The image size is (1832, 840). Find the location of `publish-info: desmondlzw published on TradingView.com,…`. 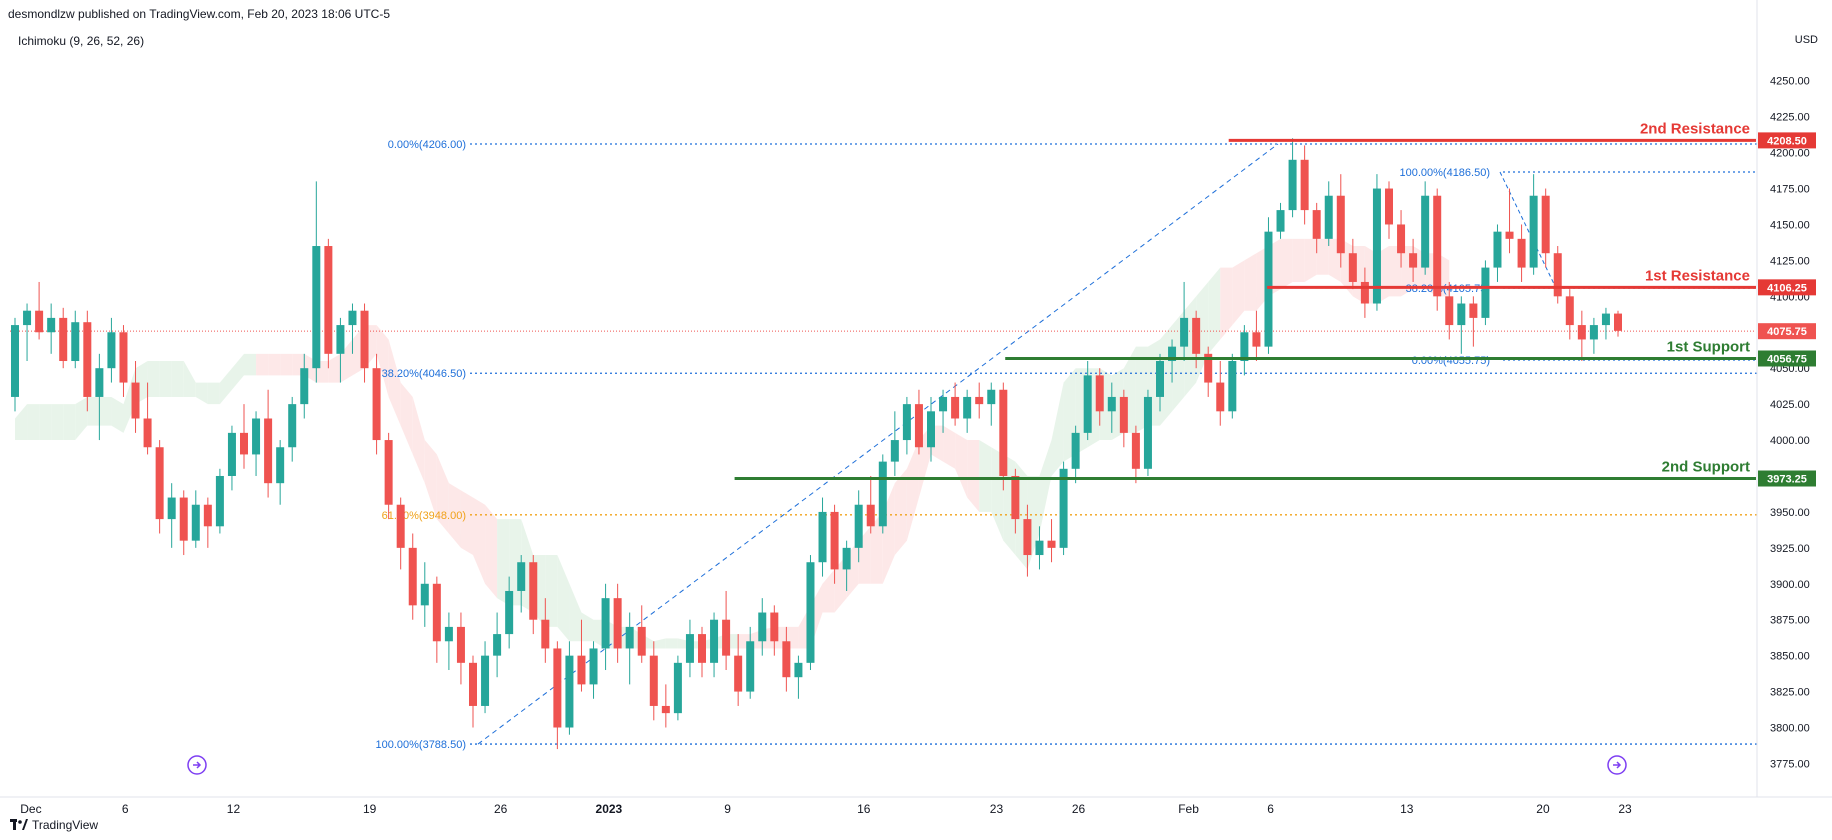

publish-info: desmondlzw published on TradingView.com,… is located at coordinates (199, 14).